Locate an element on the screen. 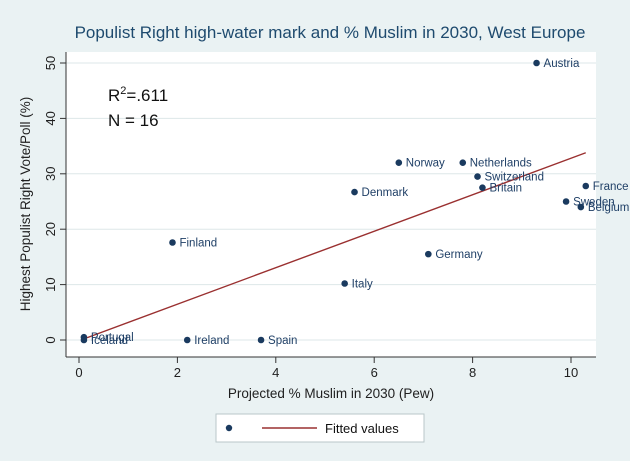 Image resolution: width=630 pixels, height=461 pixels. point-label: Belgium is located at coordinates (609, 208).